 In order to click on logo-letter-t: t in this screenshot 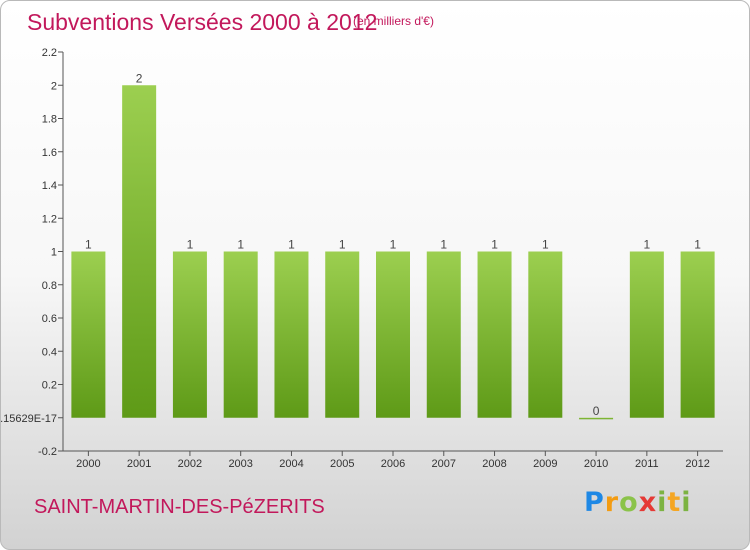, I will do `click(674, 502)`.